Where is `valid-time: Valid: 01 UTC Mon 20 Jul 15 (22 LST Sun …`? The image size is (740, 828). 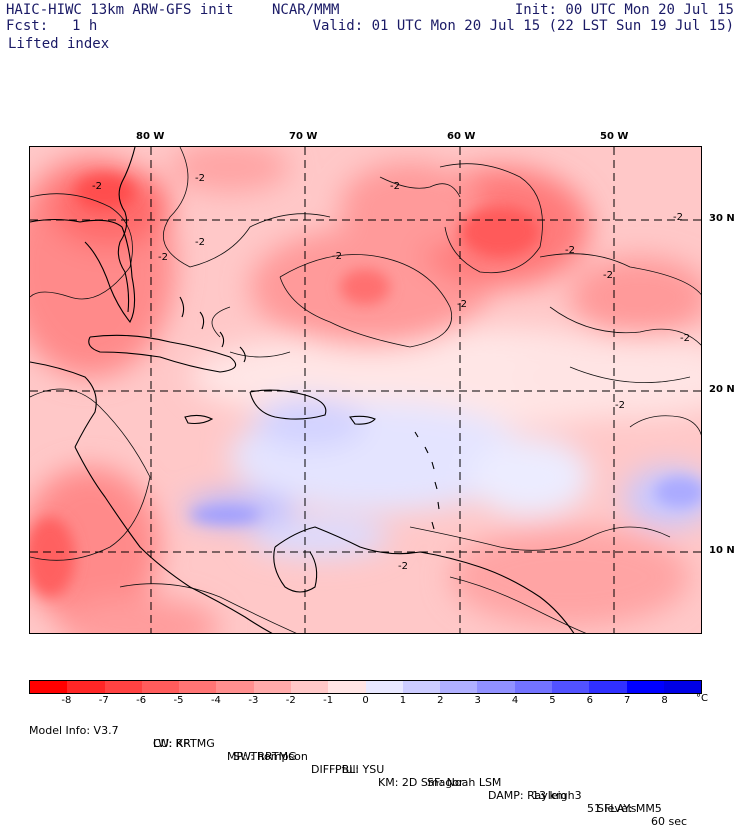 valid-time: Valid: 01 UTC Mon 20 Jul 15 (22 LST Sun … is located at coordinates (523, 26).